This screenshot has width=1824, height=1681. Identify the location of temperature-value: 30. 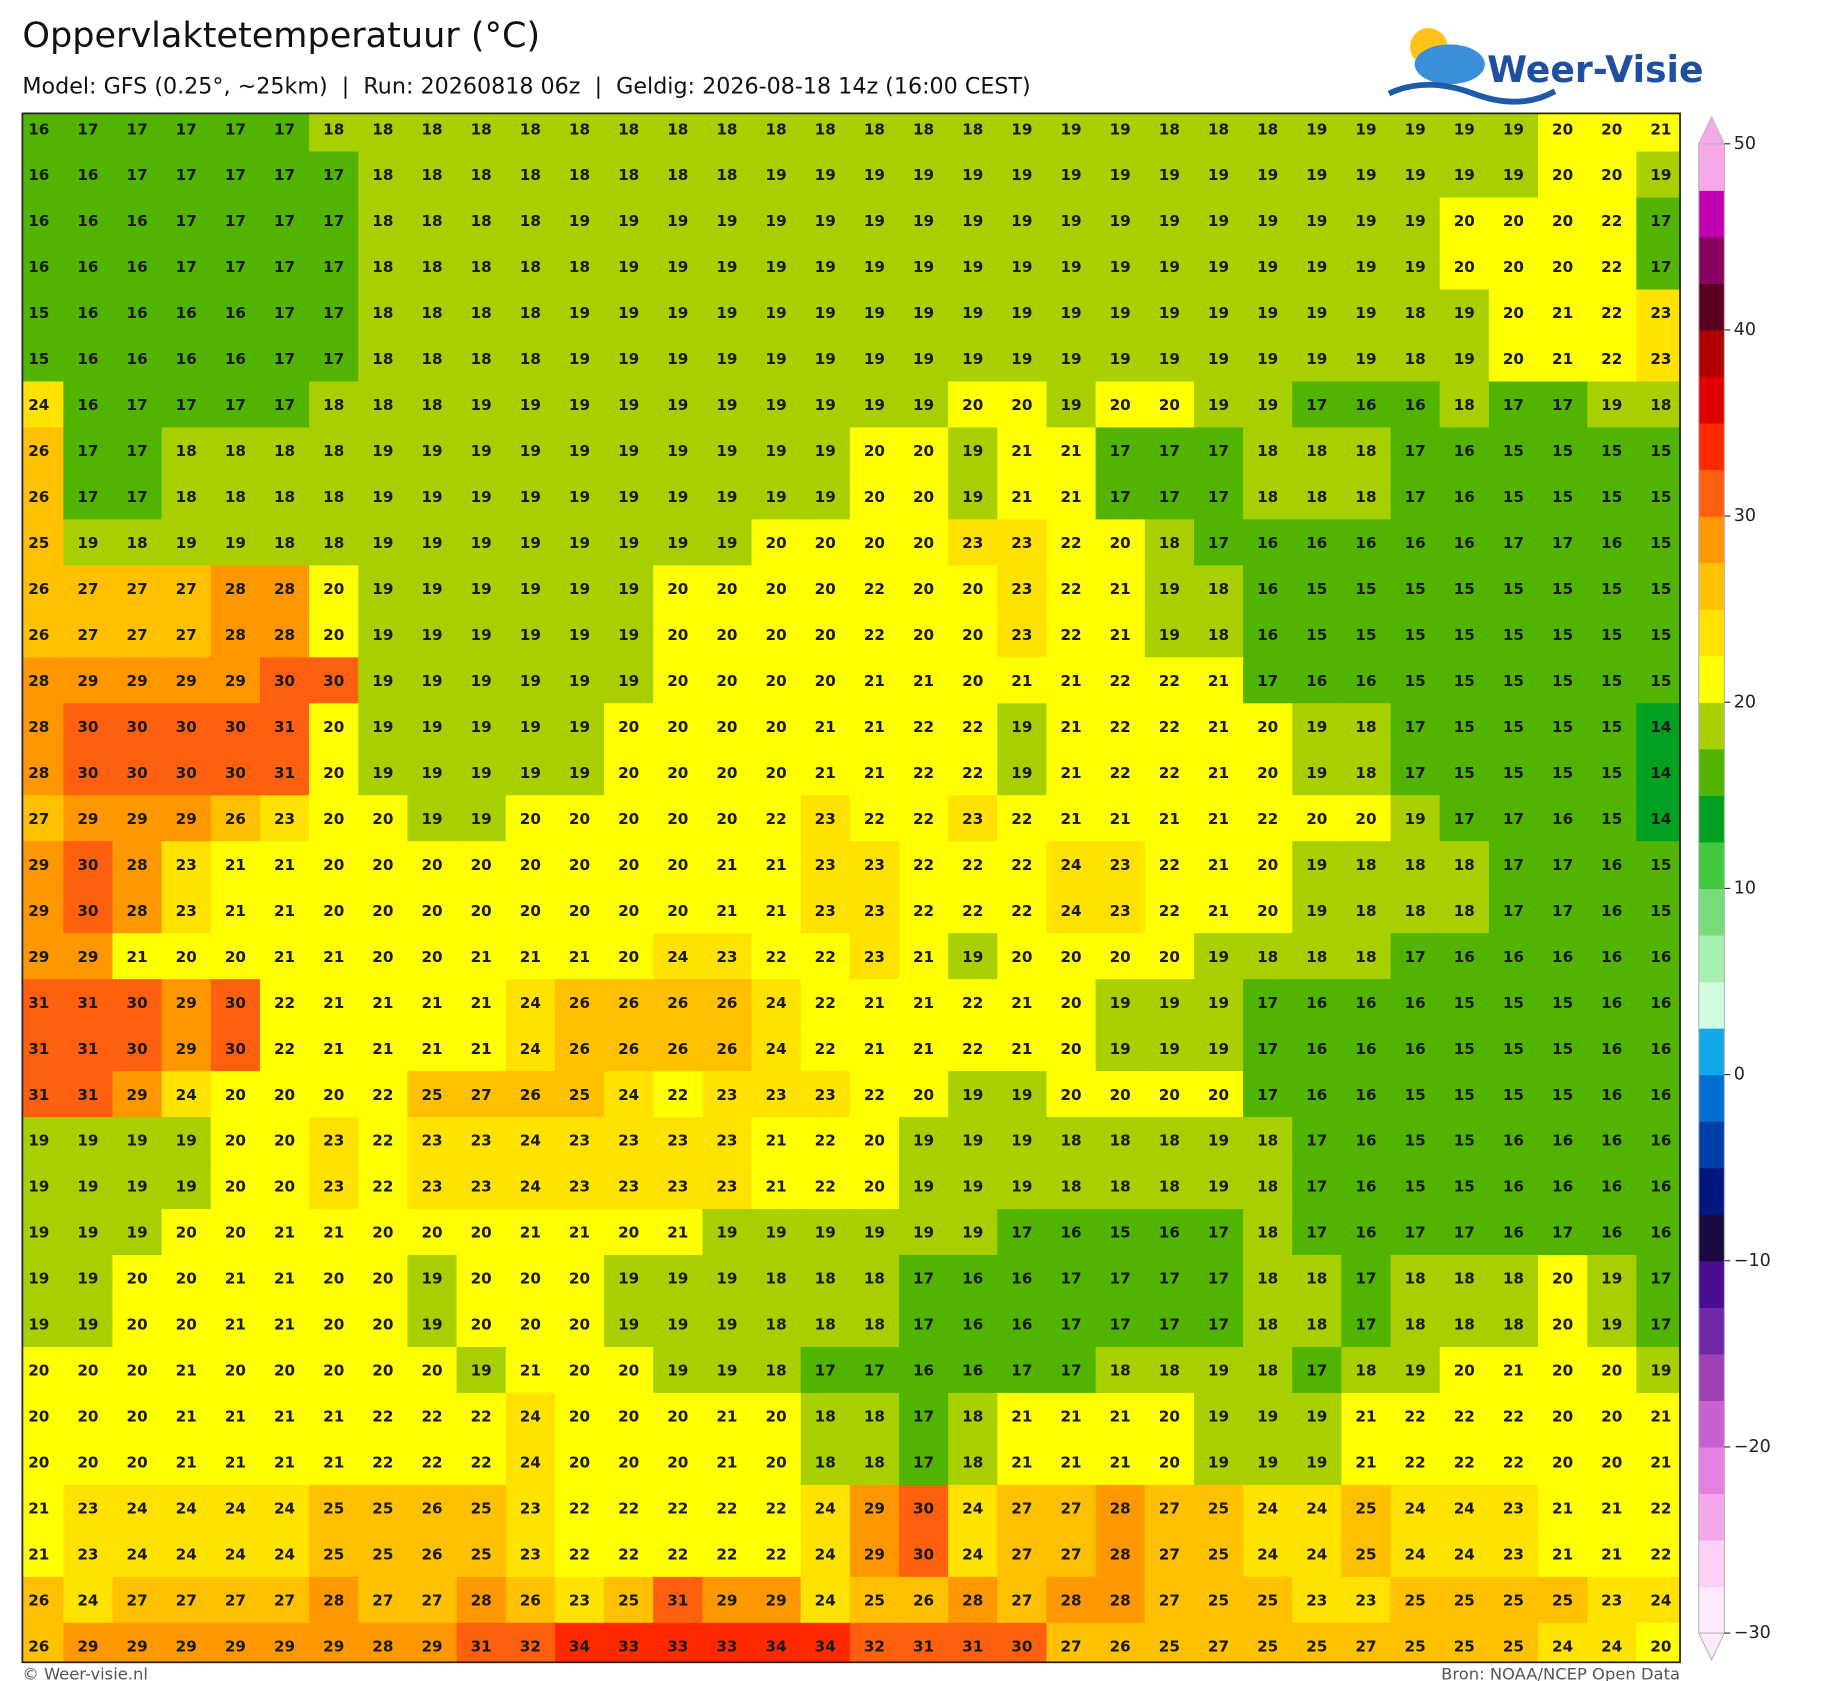
(137, 1003).